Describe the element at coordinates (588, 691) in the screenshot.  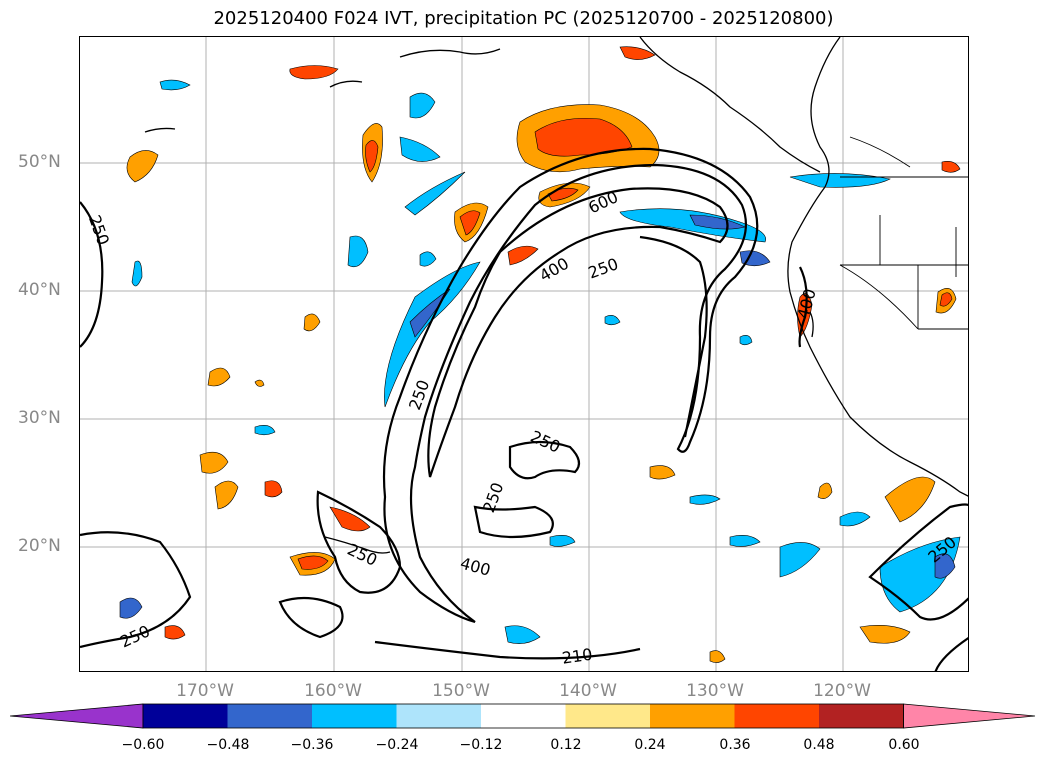
I see `lon-label: 140°W` at that location.